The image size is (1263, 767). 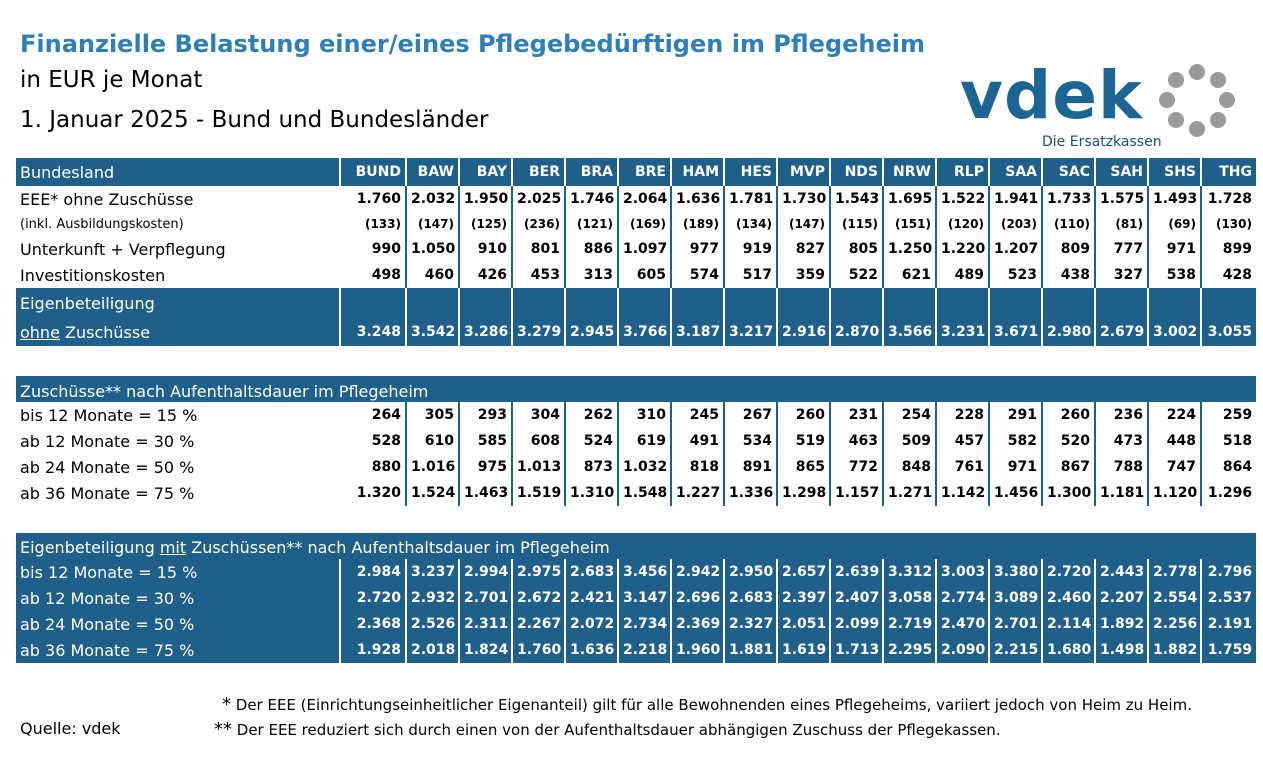 What do you see at coordinates (372, 650) in the screenshot?
I see `value-cell: 1.928` at bounding box center [372, 650].